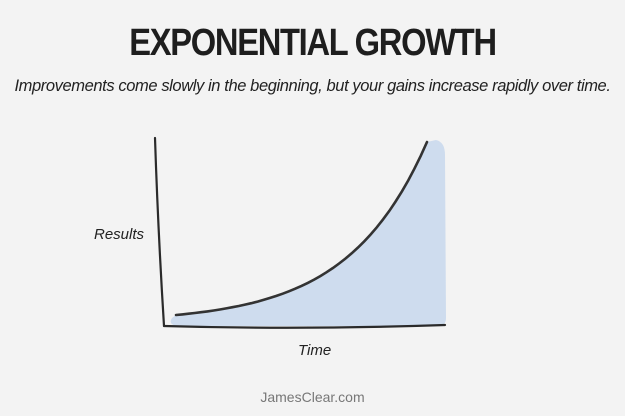 This screenshot has width=625, height=416. I want to click on y-axis-label: Results, so click(119, 234).